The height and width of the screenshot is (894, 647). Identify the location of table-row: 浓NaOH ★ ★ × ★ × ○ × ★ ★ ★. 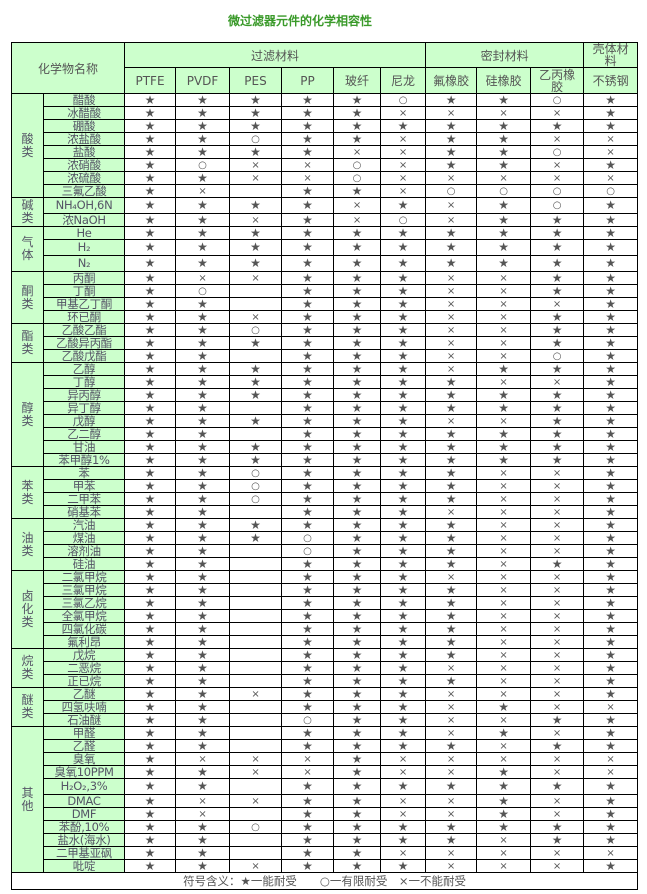
(325, 220).